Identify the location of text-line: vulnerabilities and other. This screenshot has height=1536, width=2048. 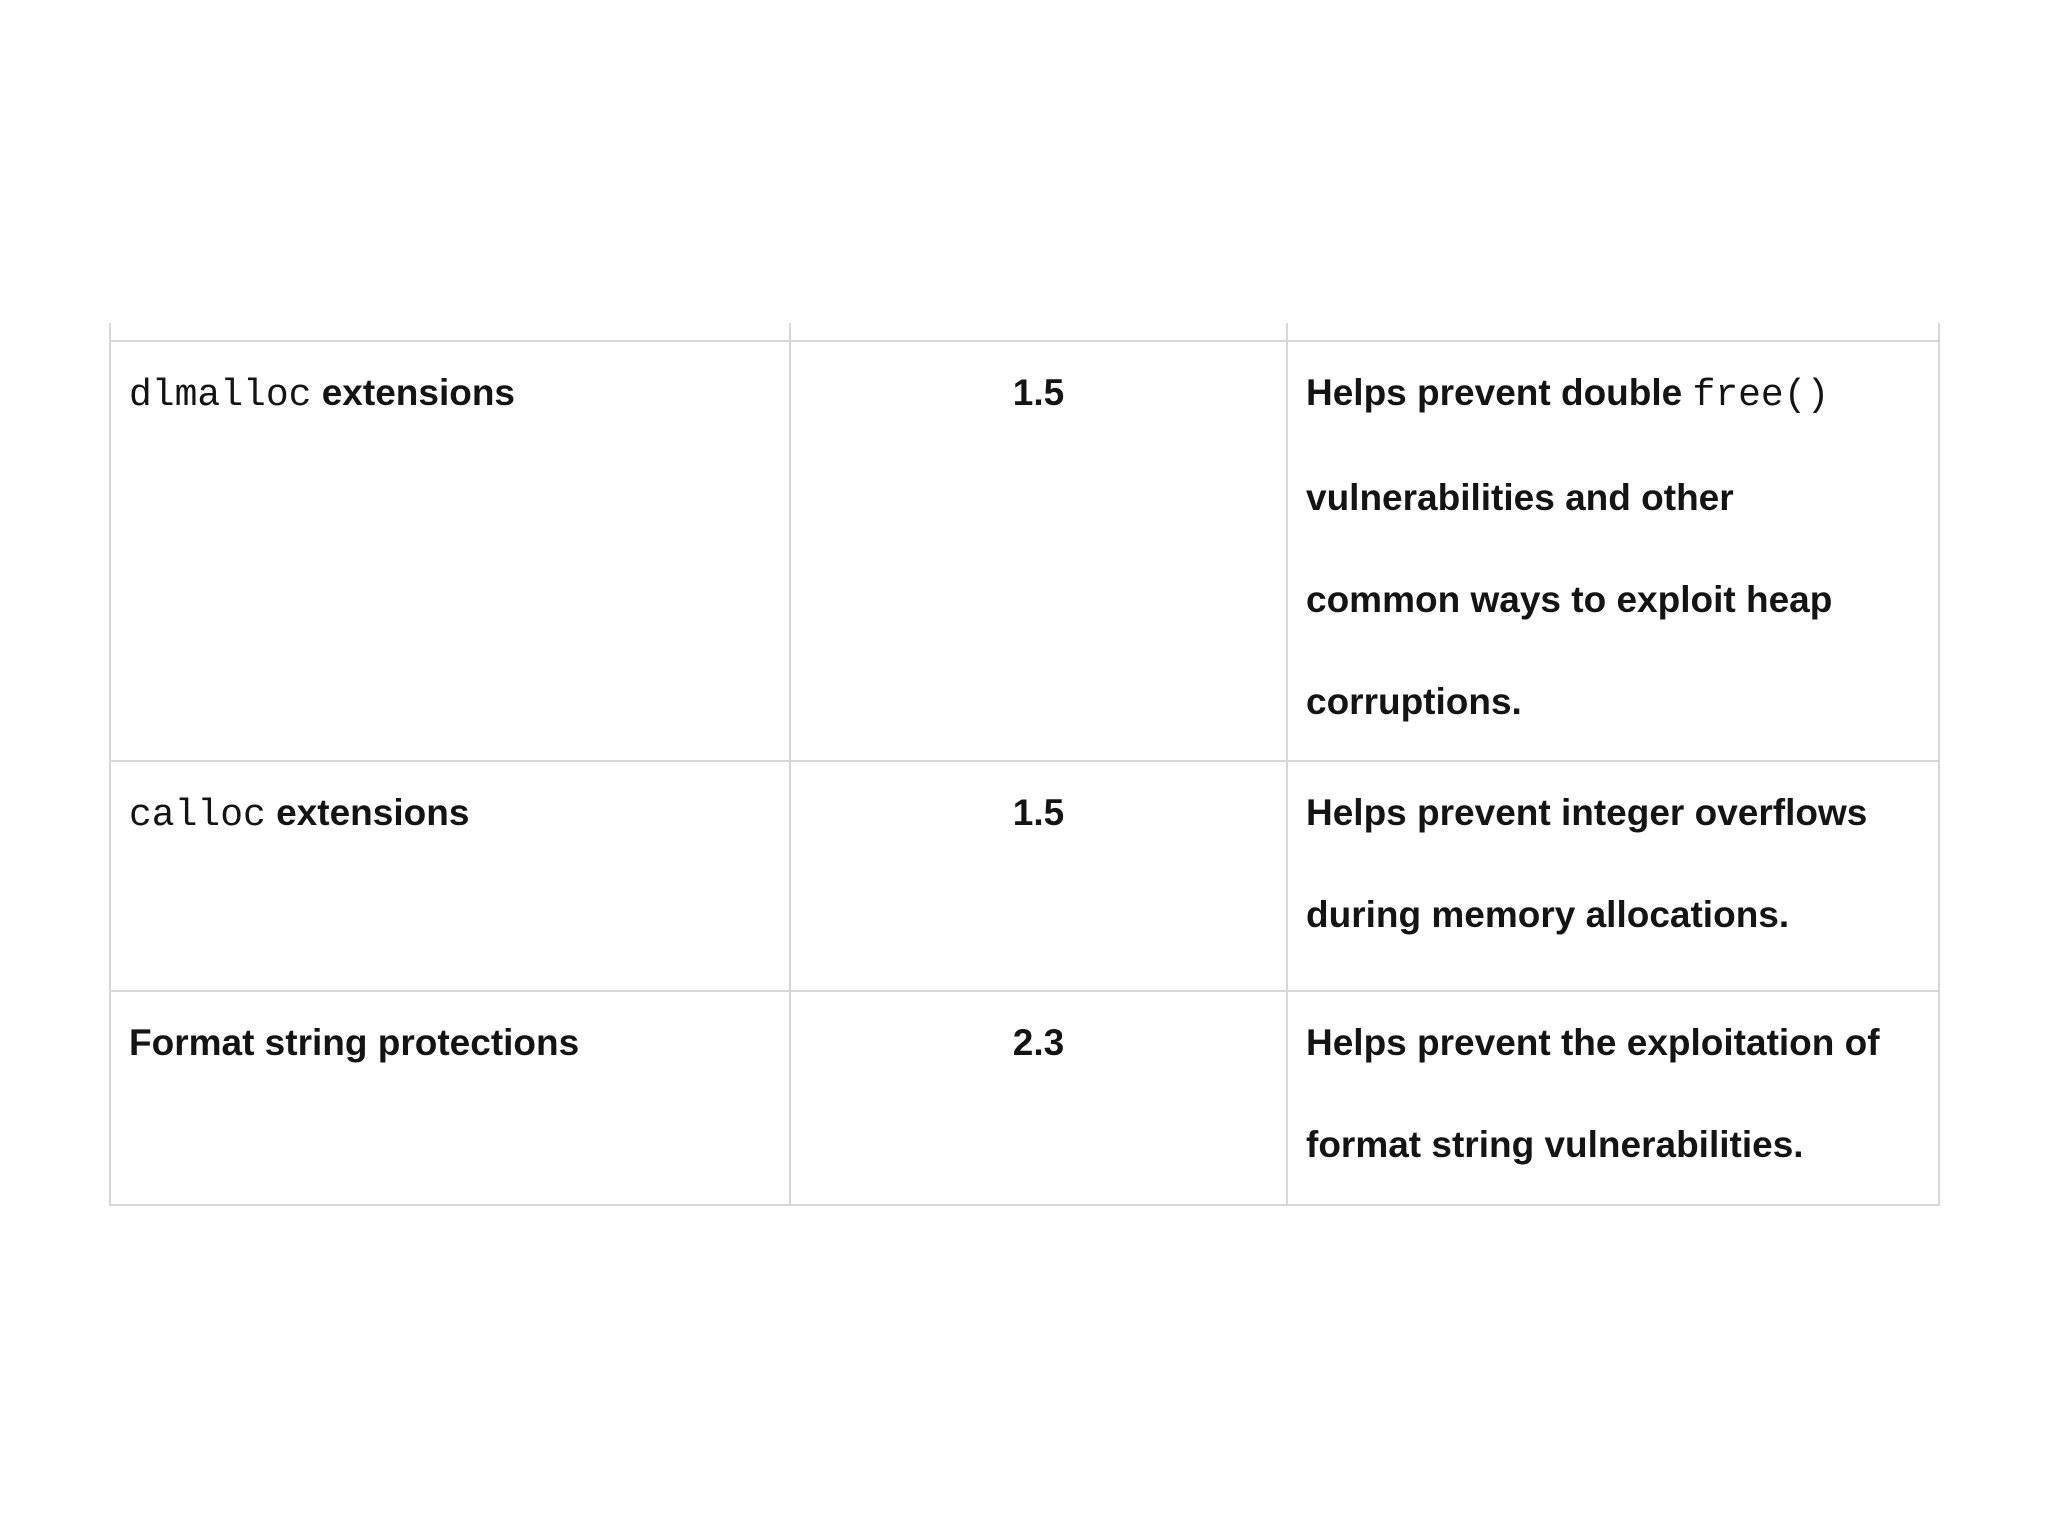
(1613, 498).